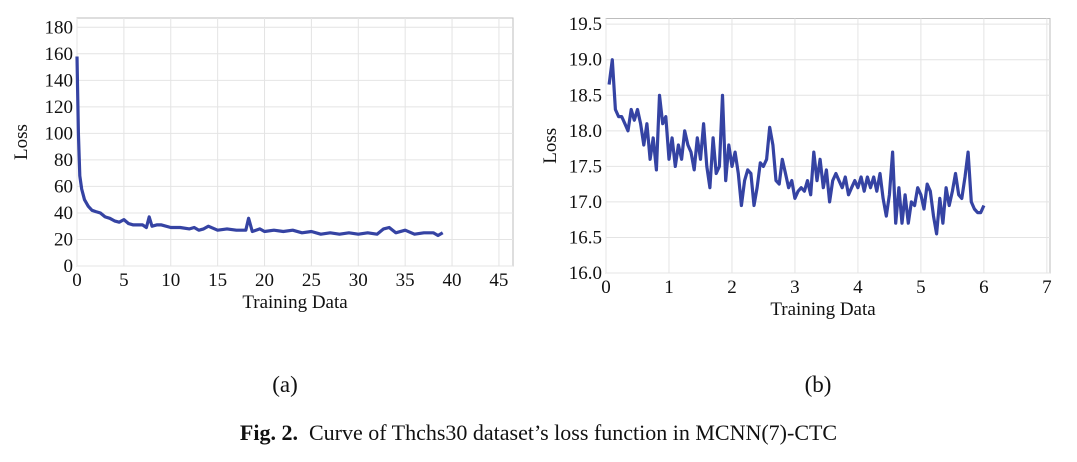  I want to click on y-tick-label: 18.5, so click(585, 95).